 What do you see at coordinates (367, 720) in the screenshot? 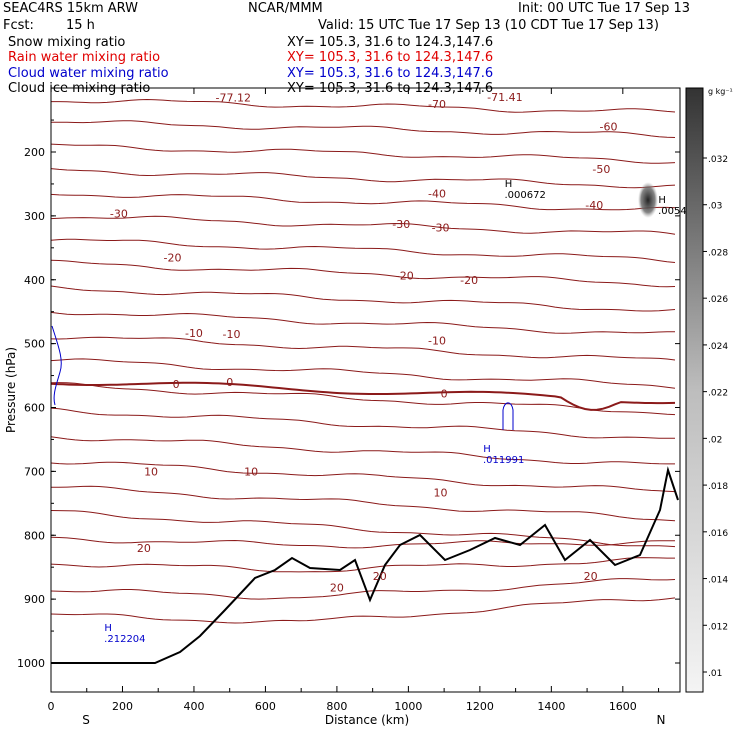
I see `x-axis-title: Distance (km)` at bounding box center [367, 720].